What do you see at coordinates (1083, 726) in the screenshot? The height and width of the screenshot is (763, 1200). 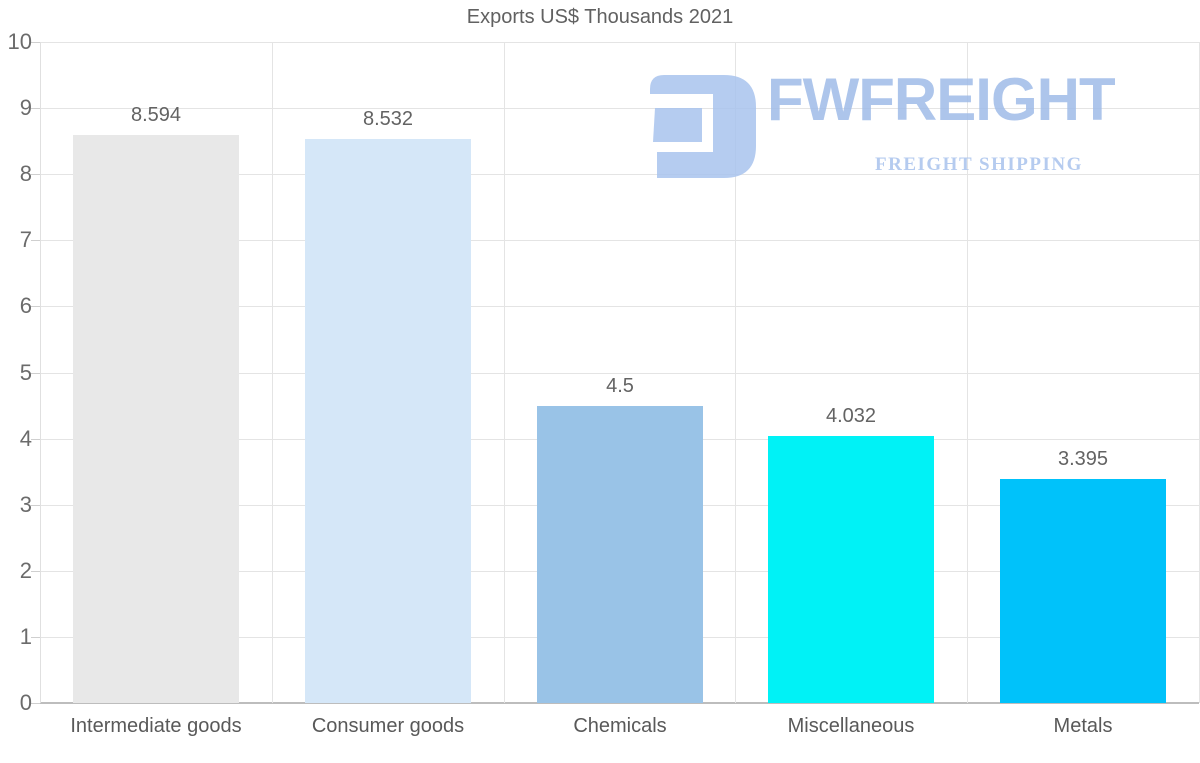 I see `x-category-label: Metals` at bounding box center [1083, 726].